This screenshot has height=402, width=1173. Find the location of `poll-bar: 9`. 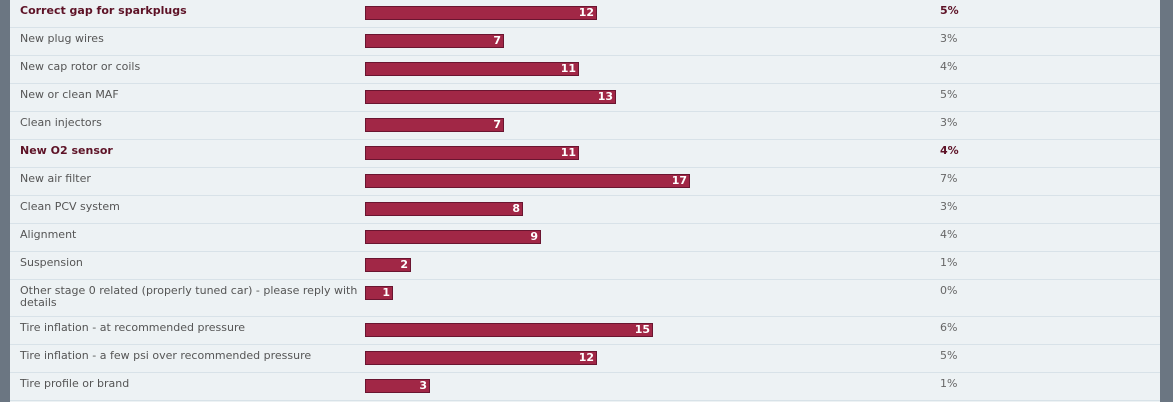

poll-bar: 9 is located at coordinates (453, 237).